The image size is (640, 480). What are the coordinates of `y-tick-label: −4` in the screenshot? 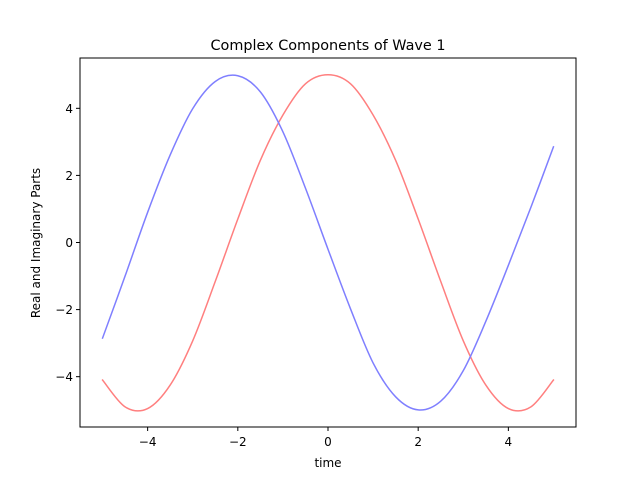 It's located at (64, 377).